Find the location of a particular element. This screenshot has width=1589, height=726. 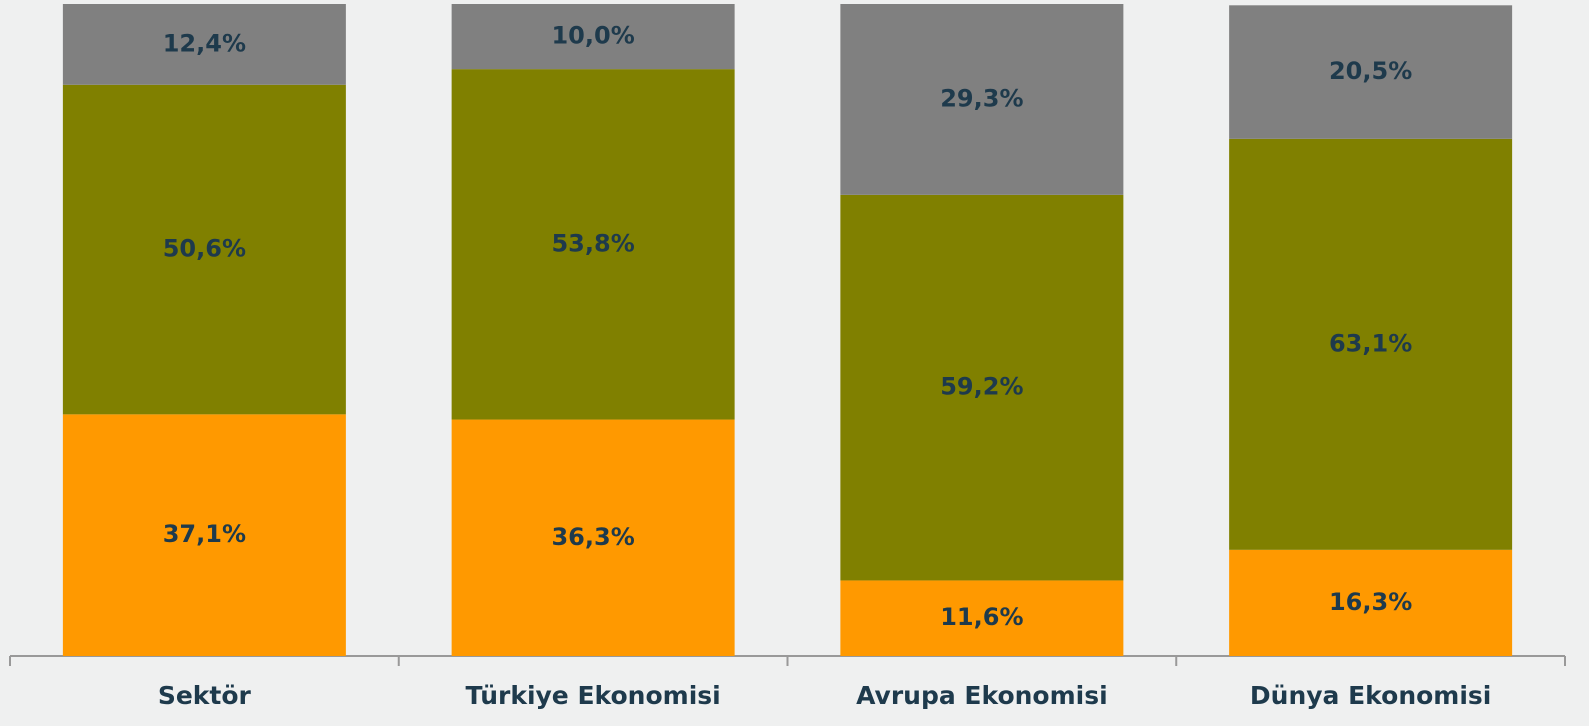

data-label: 12,4% is located at coordinates (204, 43).